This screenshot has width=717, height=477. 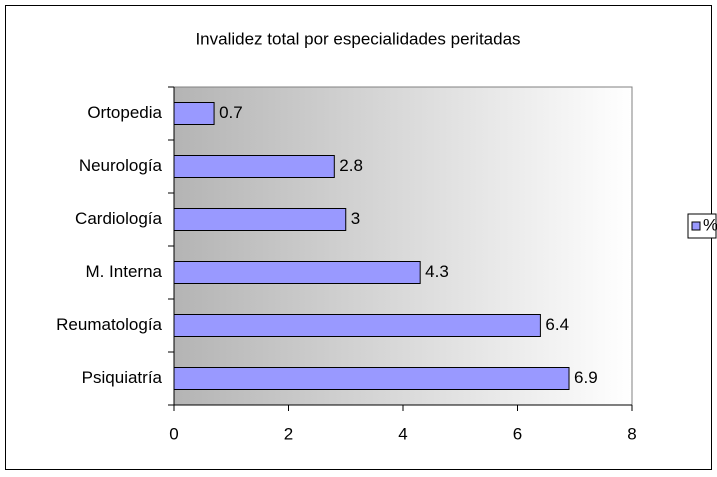 I want to click on y-tick-label: Reumatología, so click(x=109, y=324).